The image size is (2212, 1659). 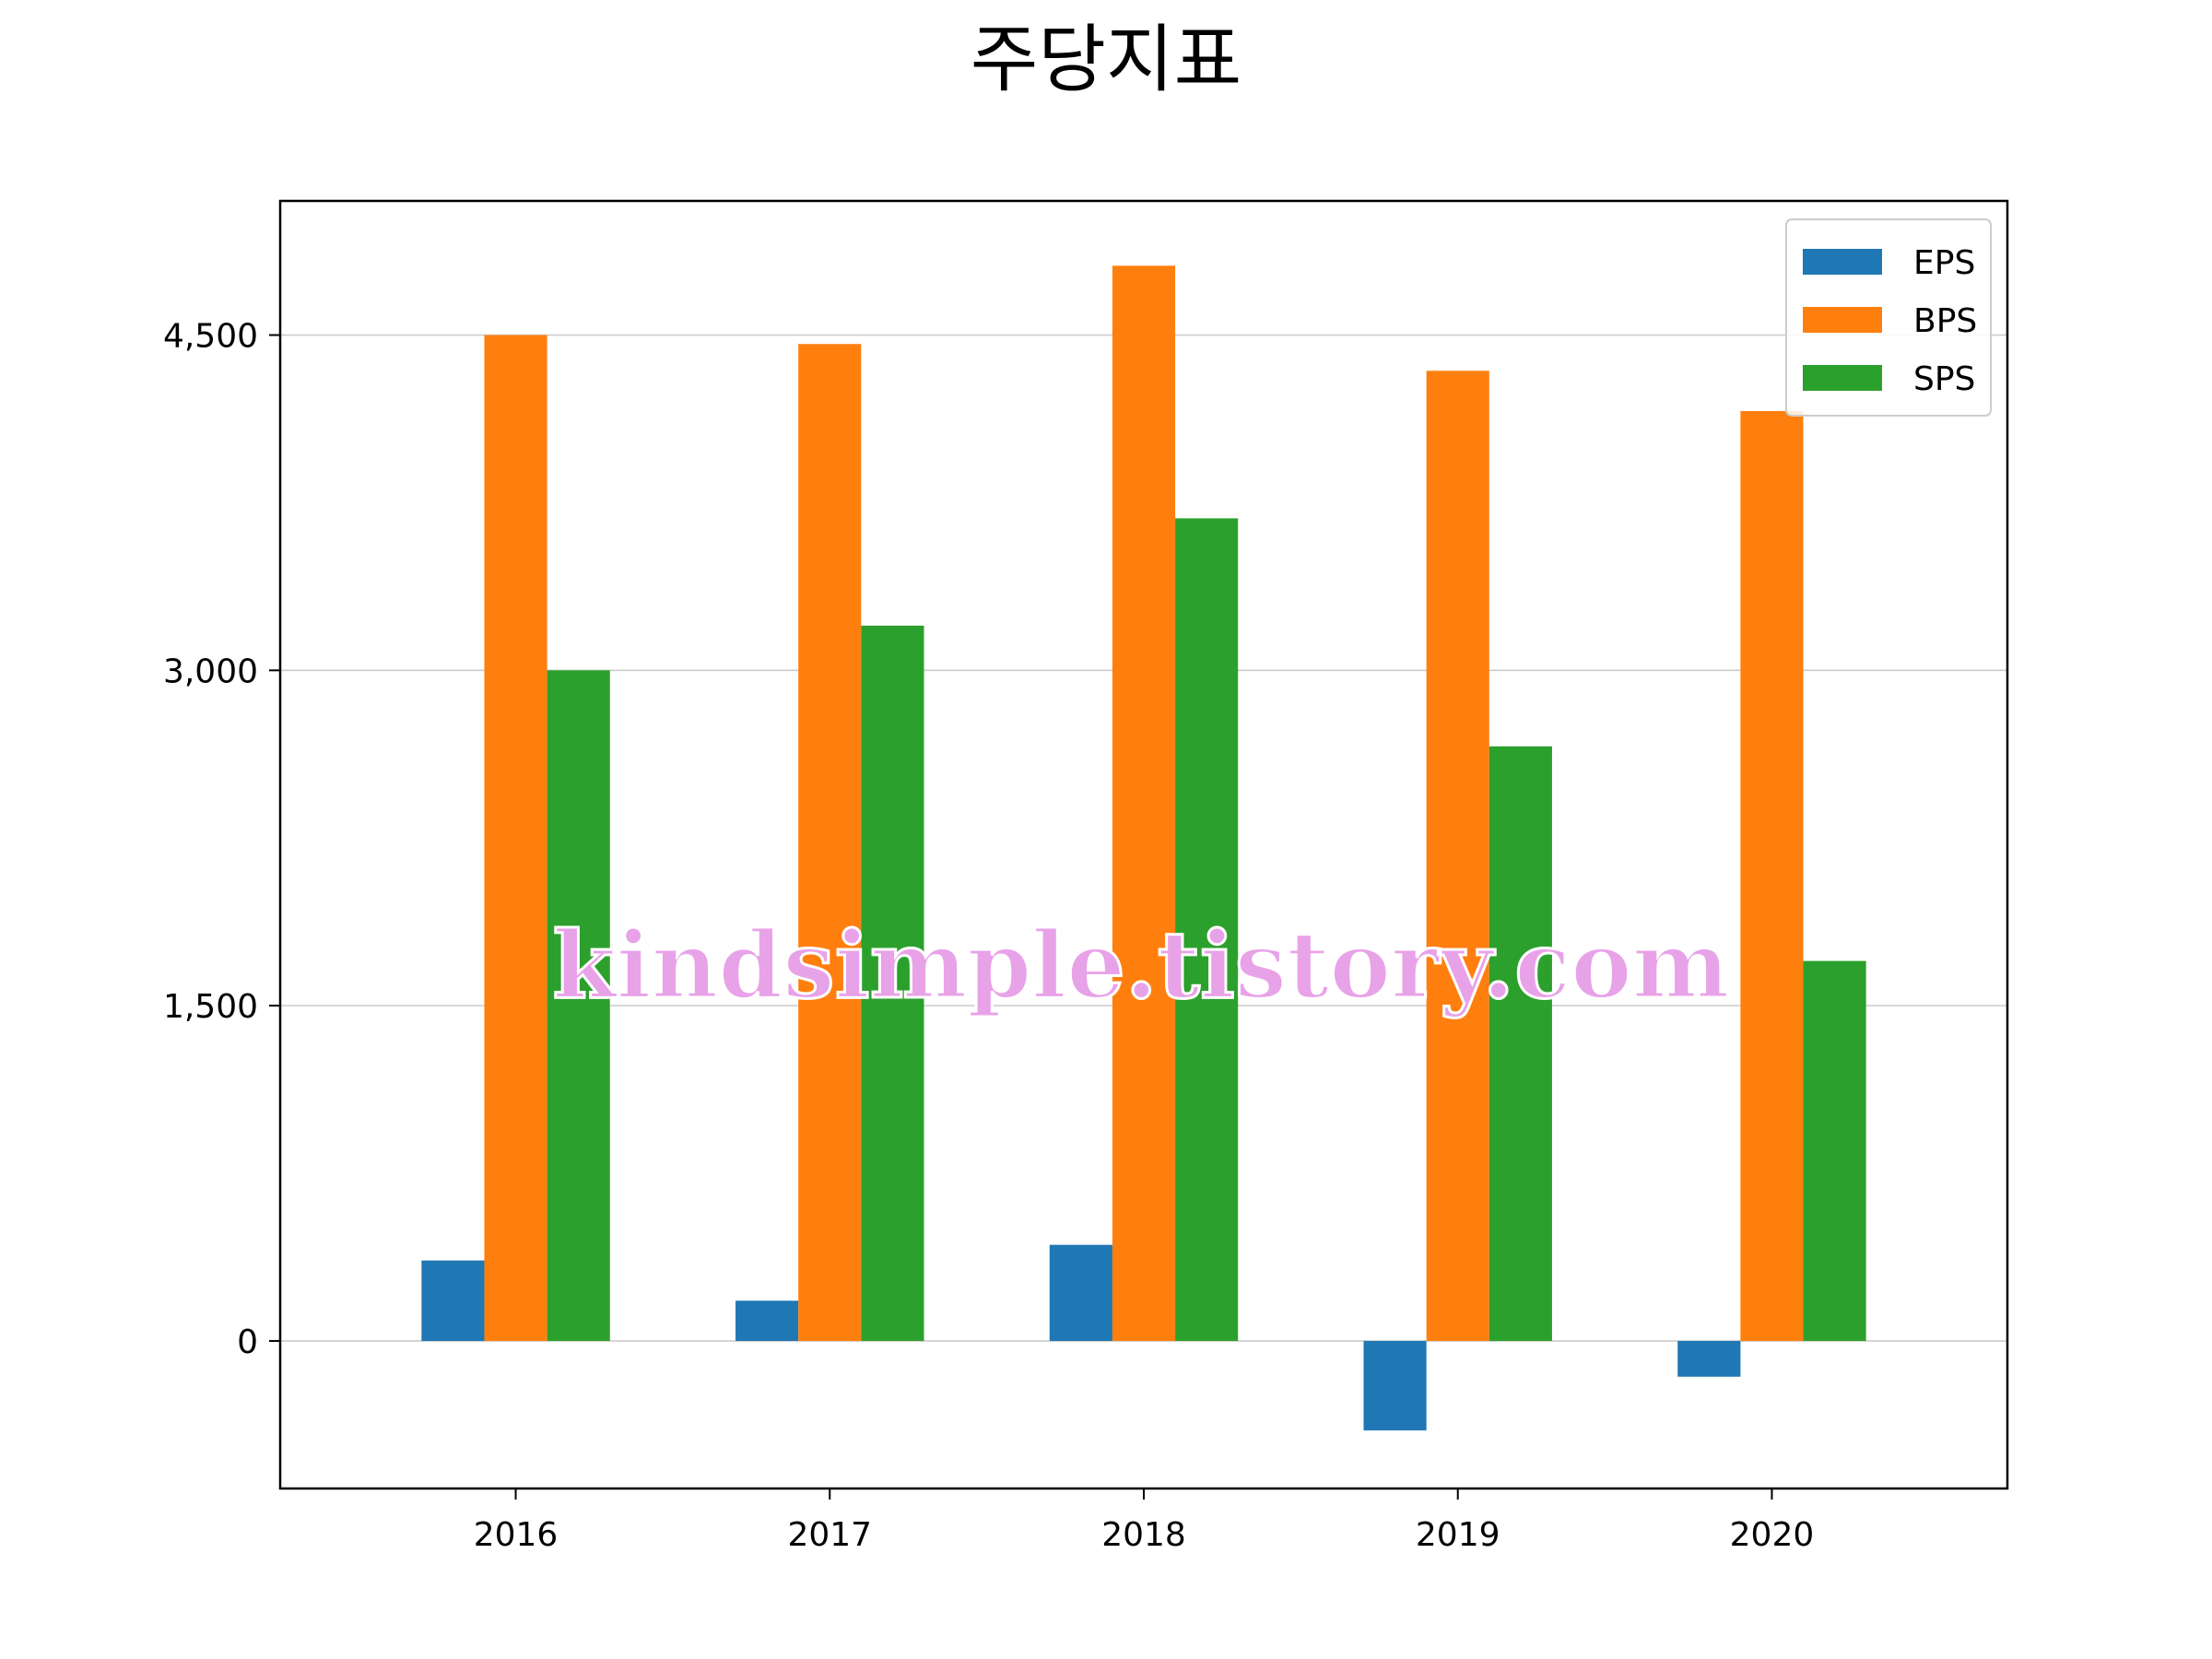 What do you see at coordinates (1944, 263) in the screenshot?
I see `legend-label-eps: EPS` at bounding box center [1944, 263].